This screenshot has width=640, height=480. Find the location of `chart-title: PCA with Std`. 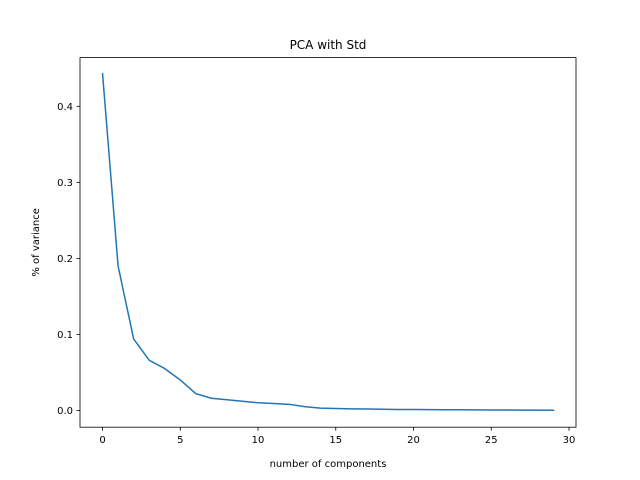

chart-title: PCA with Std is located at coordinates (328, 45).